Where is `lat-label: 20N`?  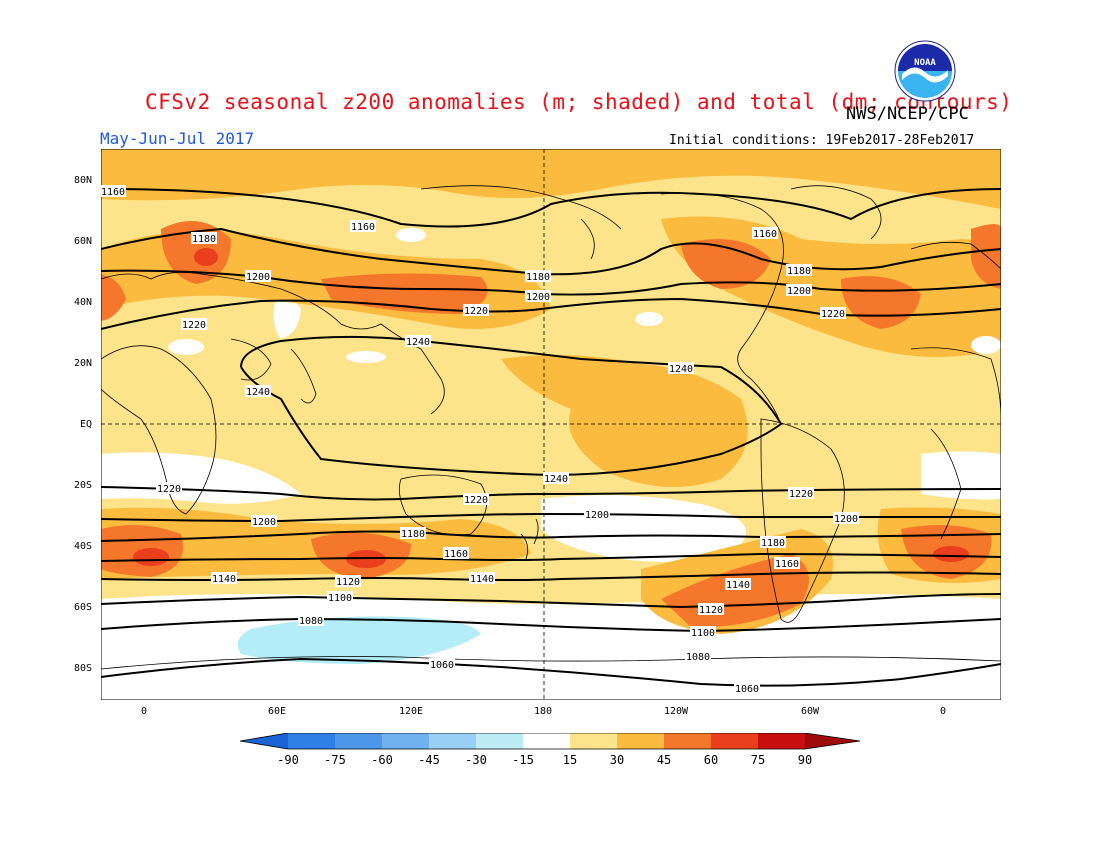
lat-label: 20N is located at coordinates (83, 363).